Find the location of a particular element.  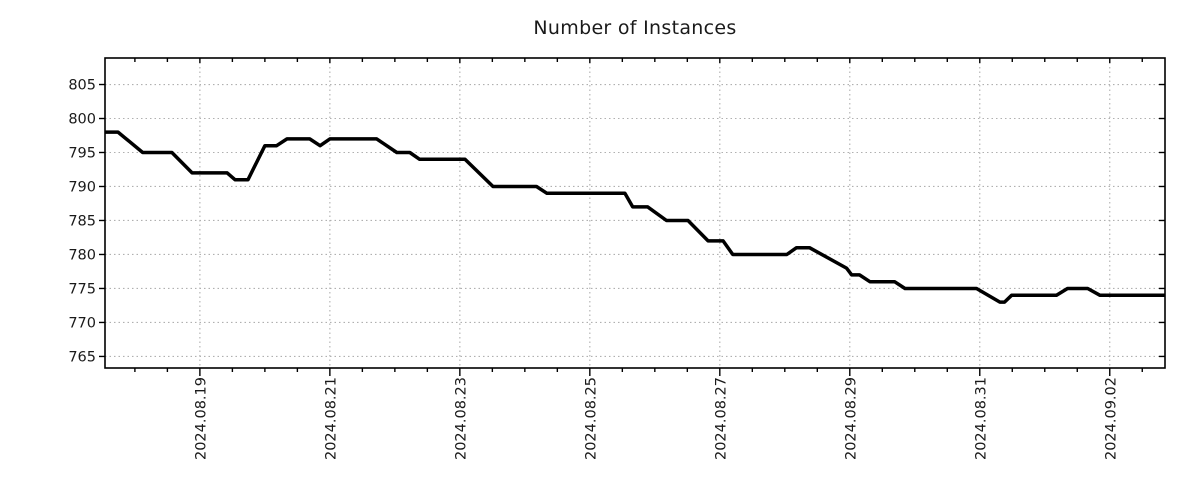

y-tick-label: 800 is located at coordinates (82, 120).